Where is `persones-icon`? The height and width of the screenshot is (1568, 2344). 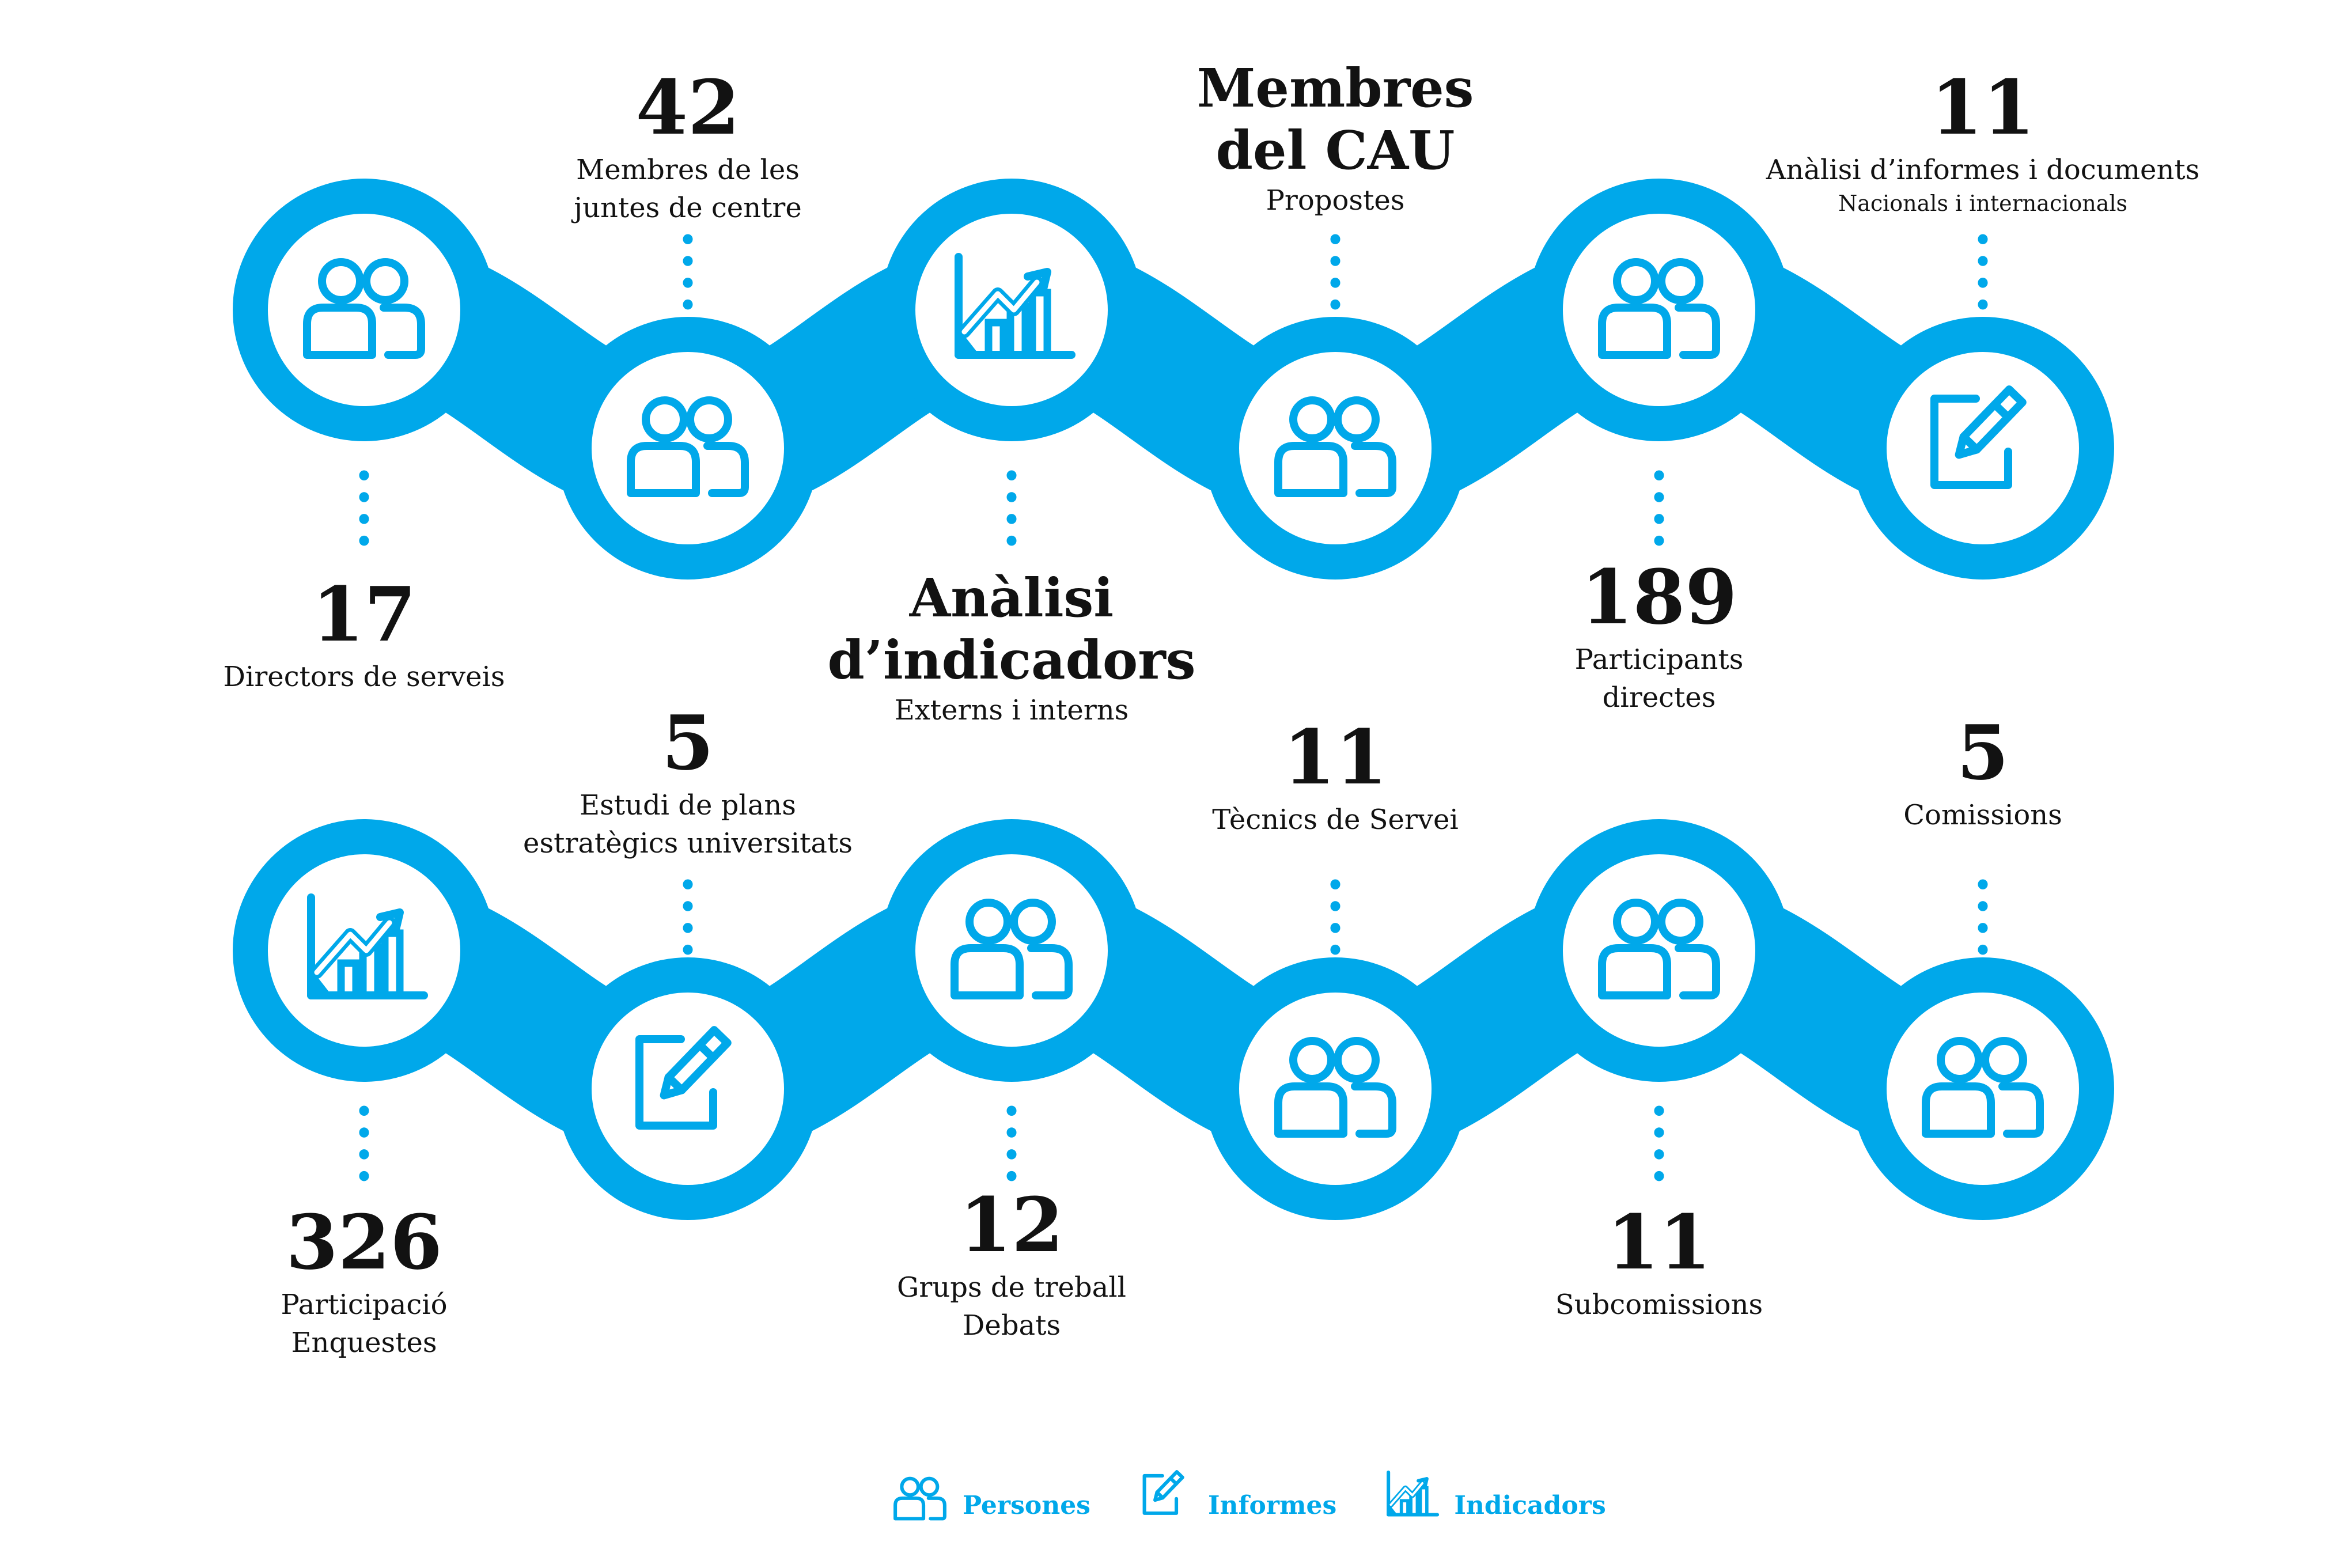 persones-icon is located at coordinates (920, 1498).